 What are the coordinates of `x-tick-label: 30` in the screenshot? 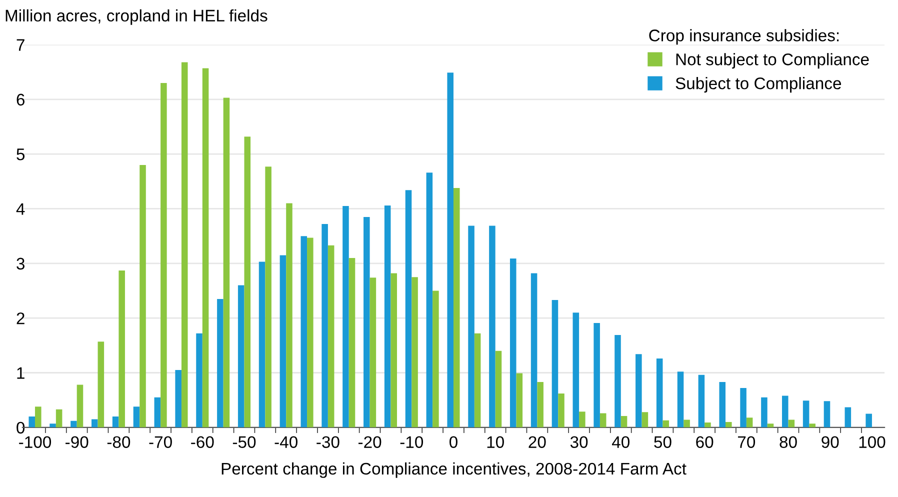 It's located at (579, 442).